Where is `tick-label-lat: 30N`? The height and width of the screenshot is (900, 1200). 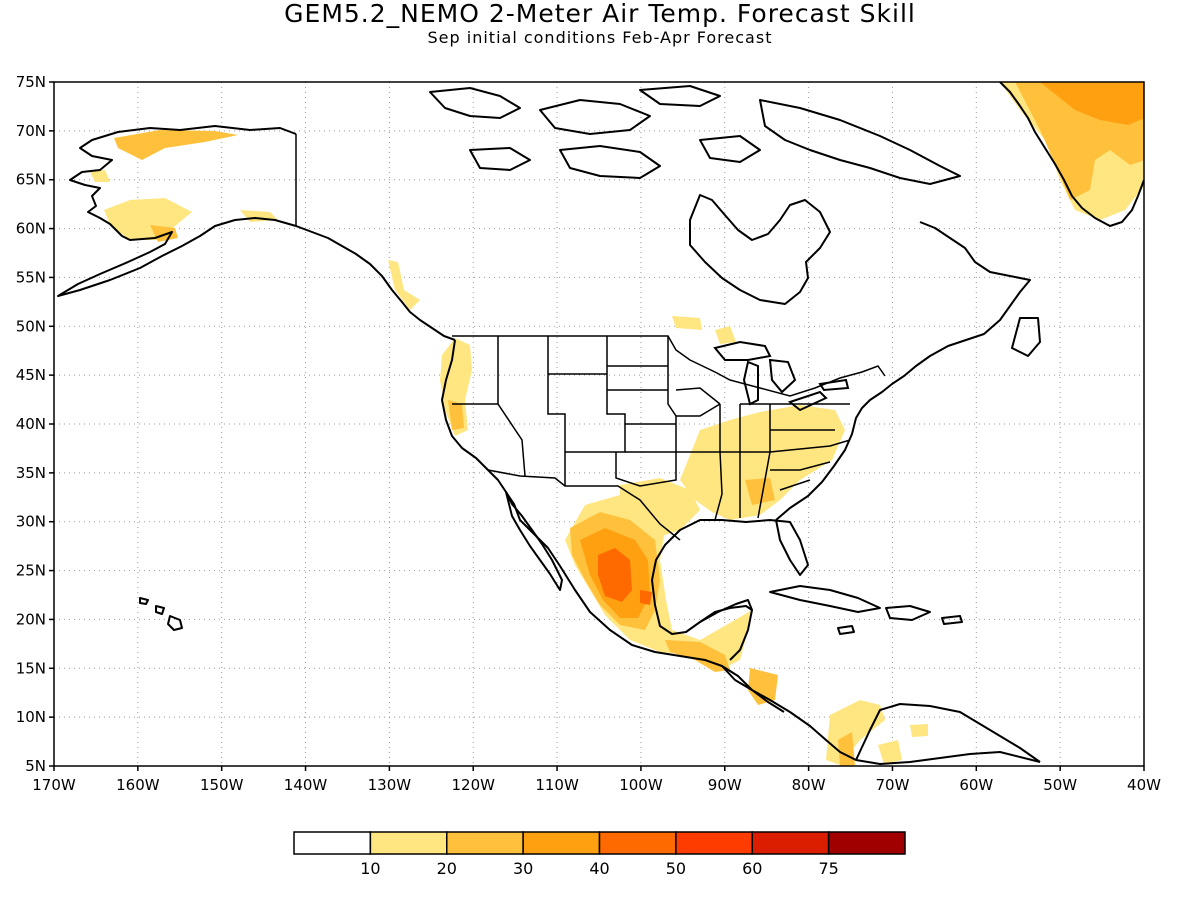
tick-label-lat: 30N is located at coordinates (31, 522).